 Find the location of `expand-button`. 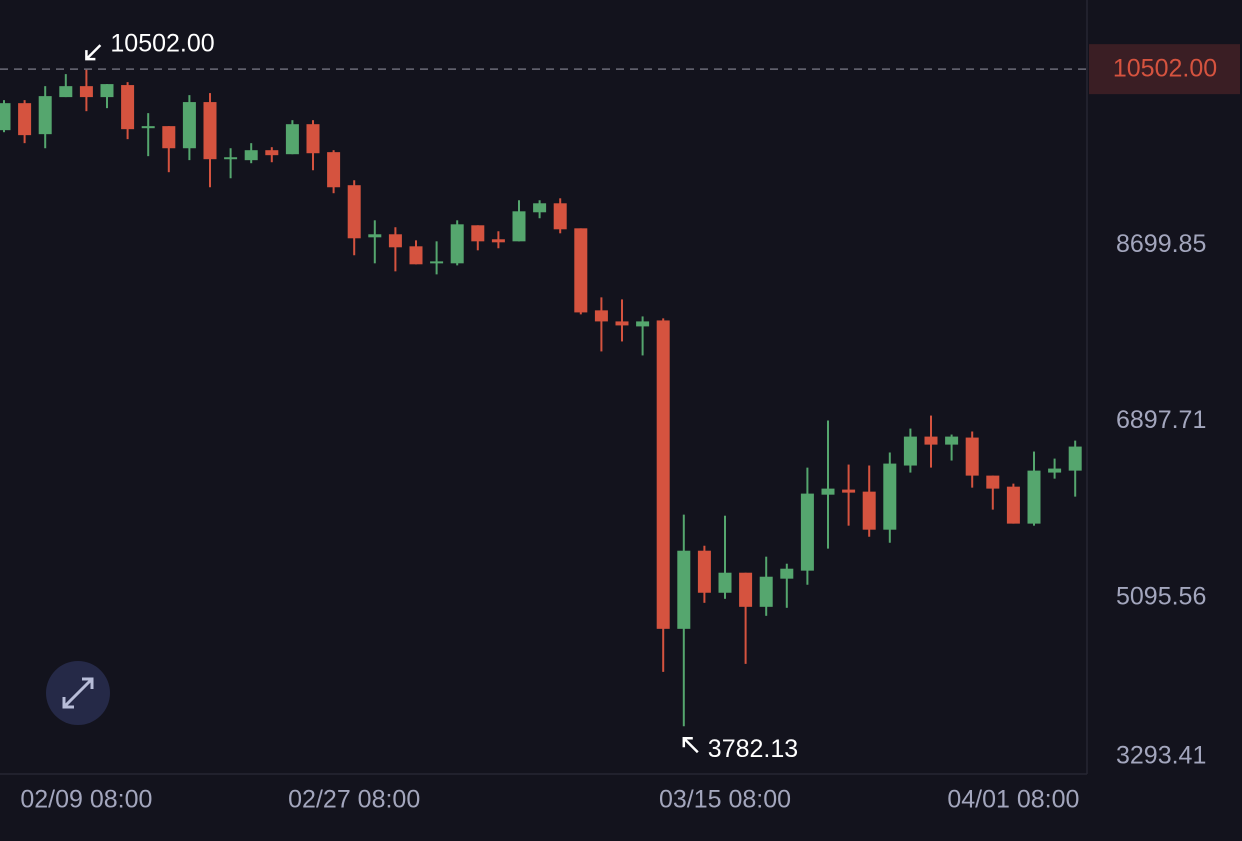

expand-button is located at coordinates (78, 693).